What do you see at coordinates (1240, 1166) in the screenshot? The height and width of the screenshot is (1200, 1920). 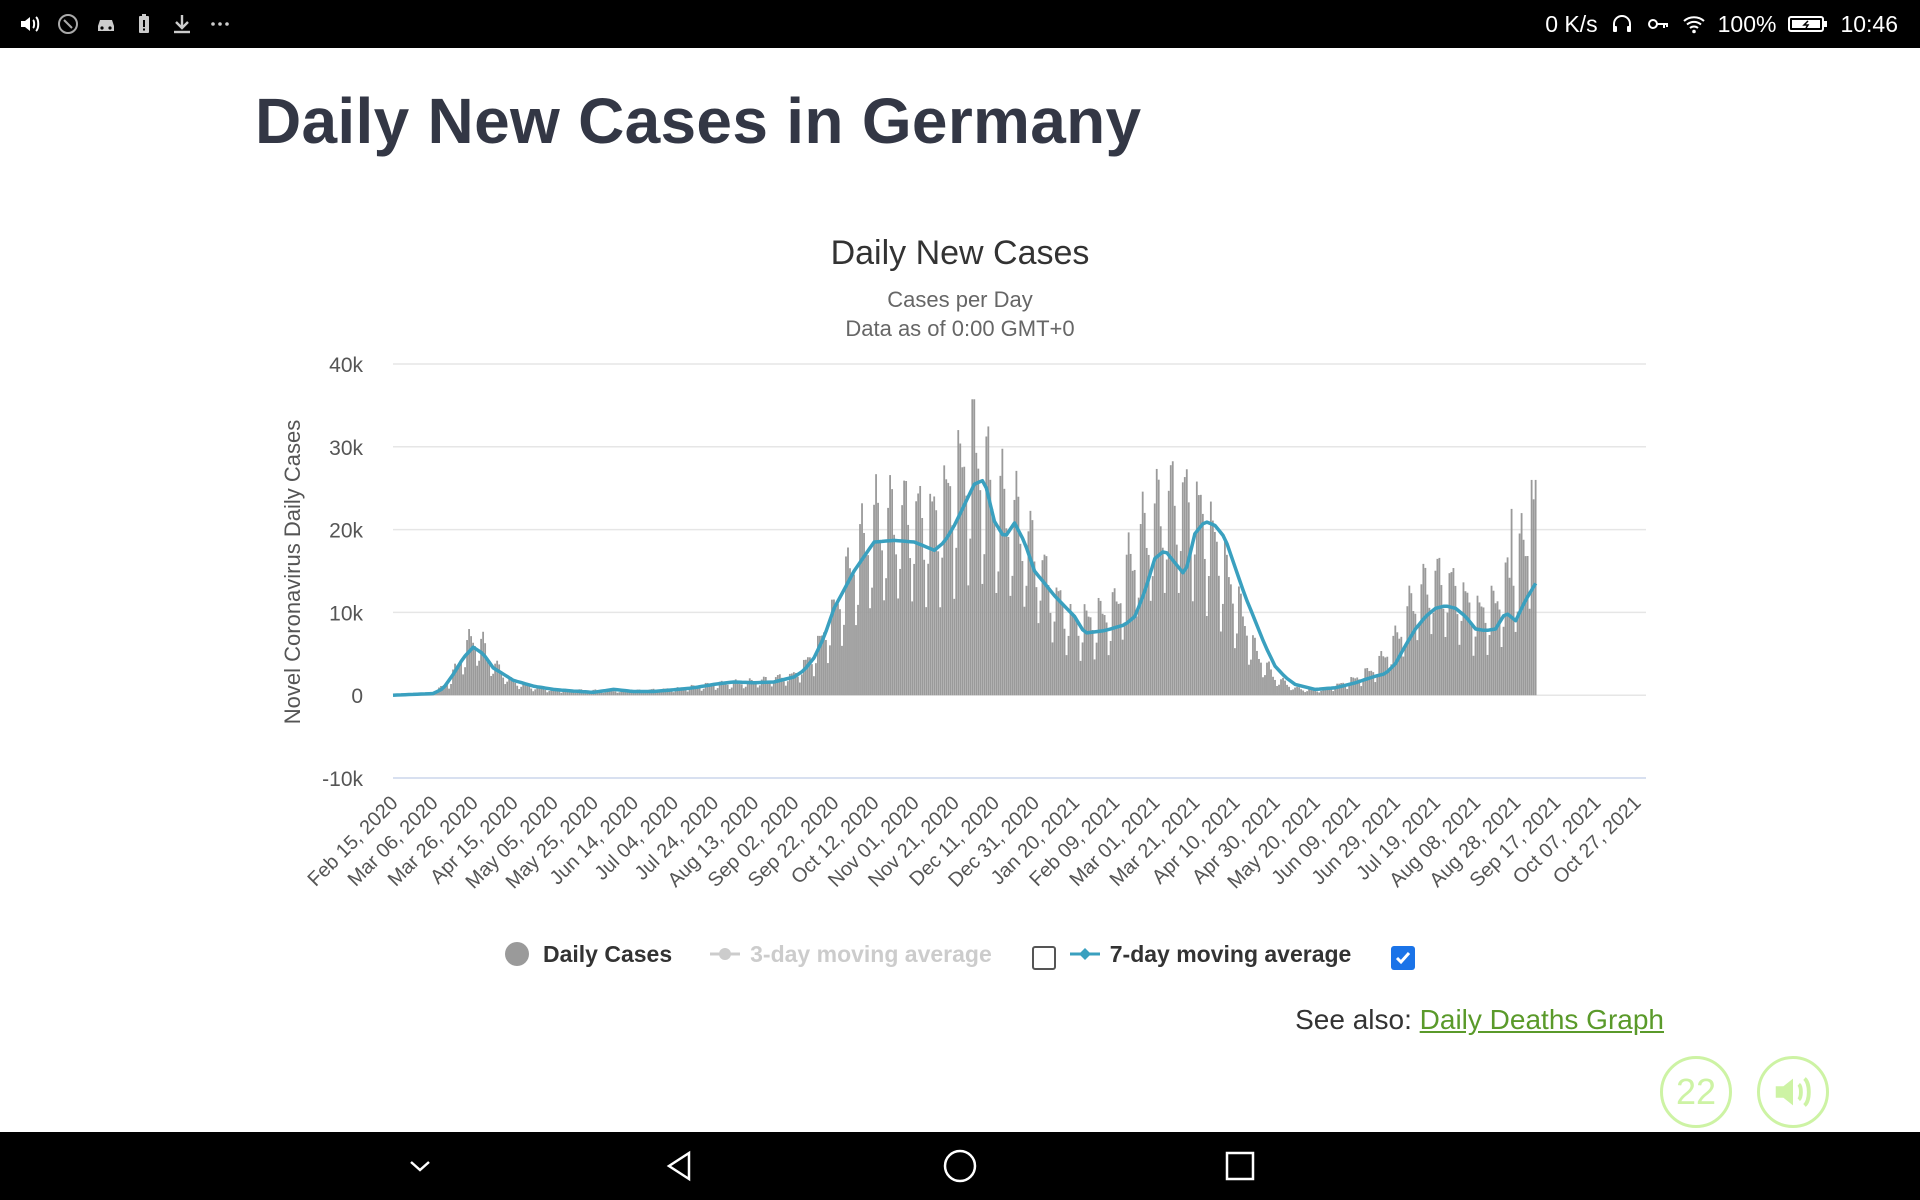 I see `recents-button` at bounding box center [1240, 1166].